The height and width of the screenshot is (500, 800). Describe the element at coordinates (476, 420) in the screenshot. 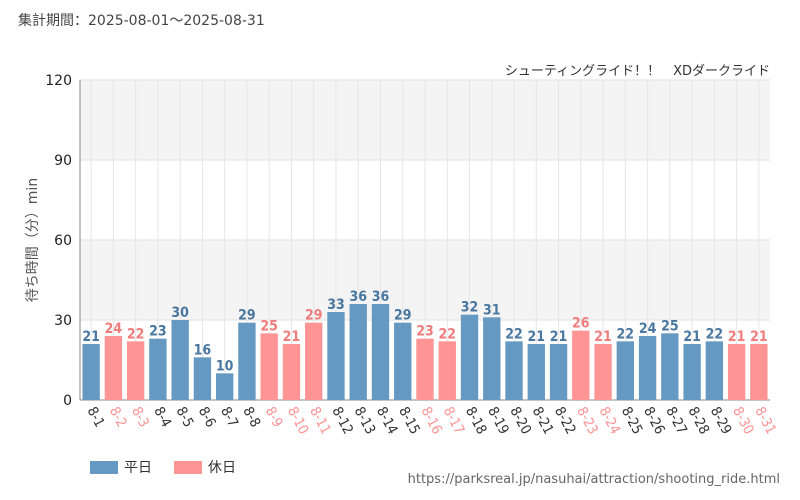

I see `x-tick-label: 8-18` at that location.